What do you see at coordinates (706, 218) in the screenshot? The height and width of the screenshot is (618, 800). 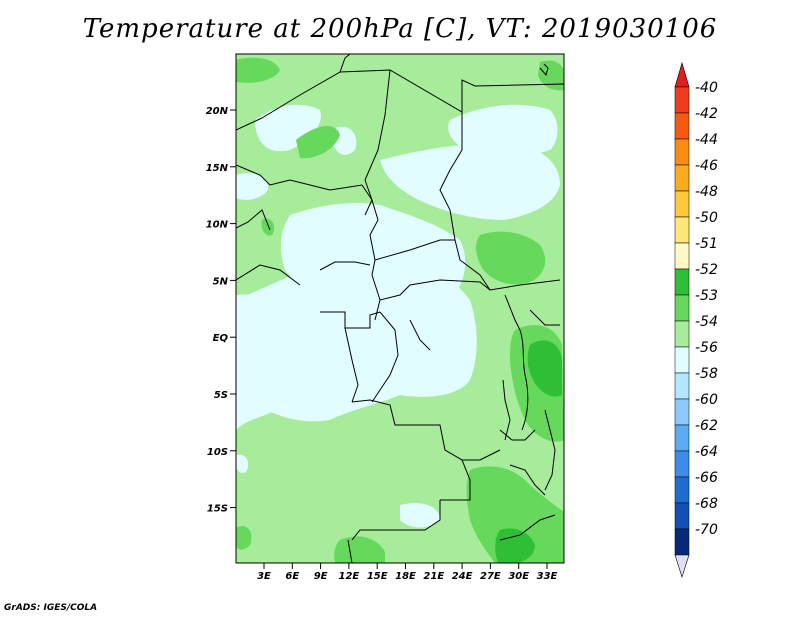 I see `colorbar-label: -50` at bounding box center [706, 218].